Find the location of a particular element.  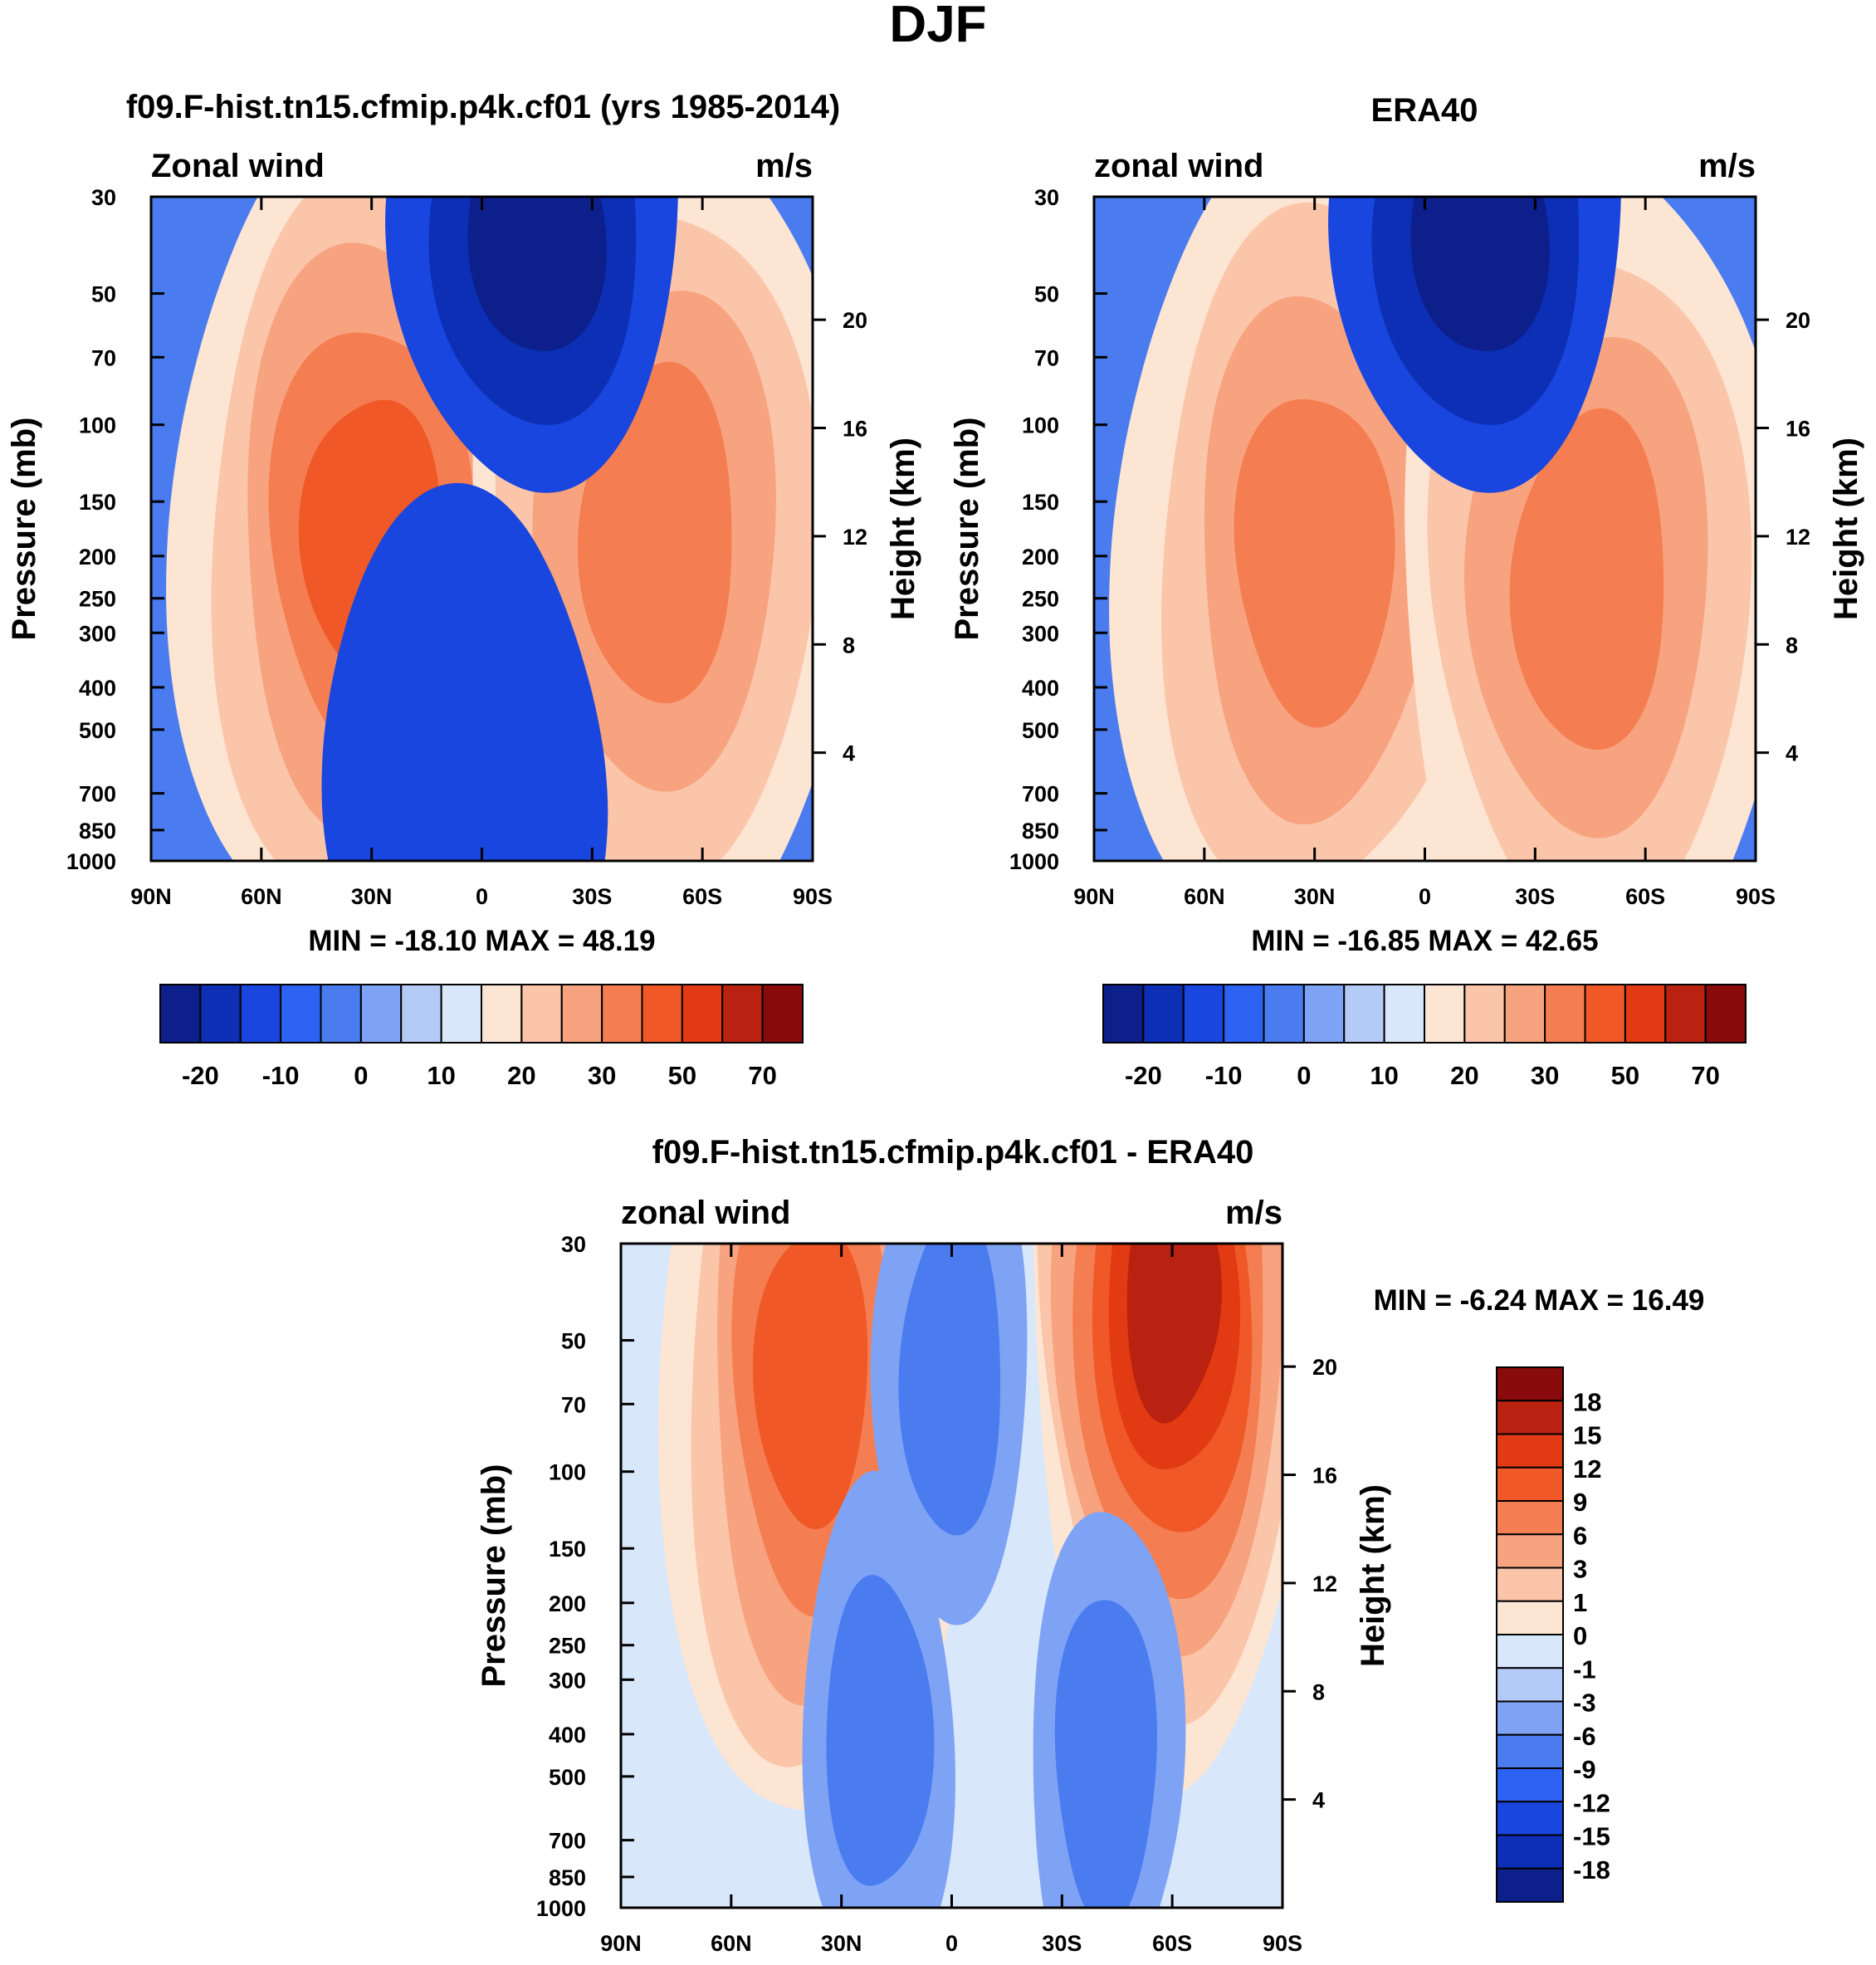

panel-units-label: m/s is located at coordinates (1727, 166).